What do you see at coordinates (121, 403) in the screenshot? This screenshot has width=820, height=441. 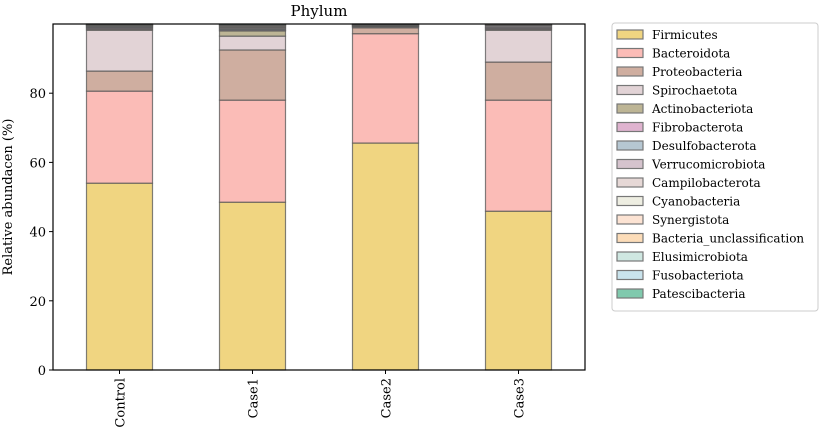 I see `x-tick-label: Control` at bounding box center [121, 403].